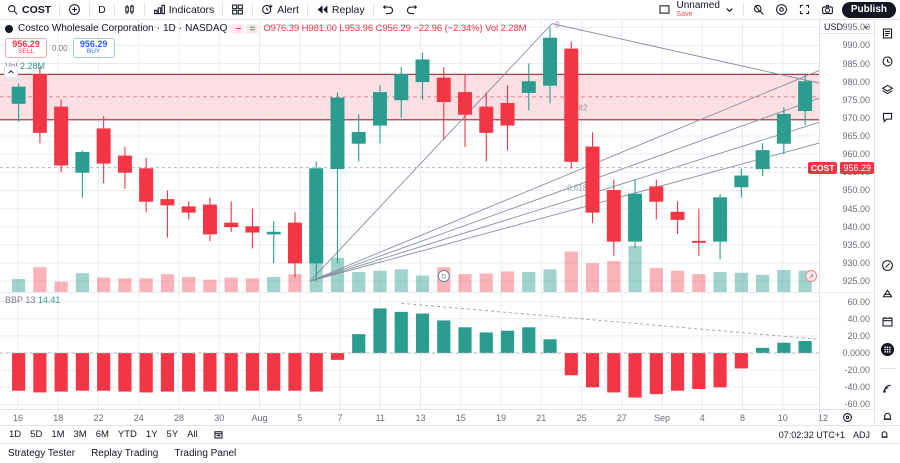  I want to click on time-axis-settings, so click(846, 417).